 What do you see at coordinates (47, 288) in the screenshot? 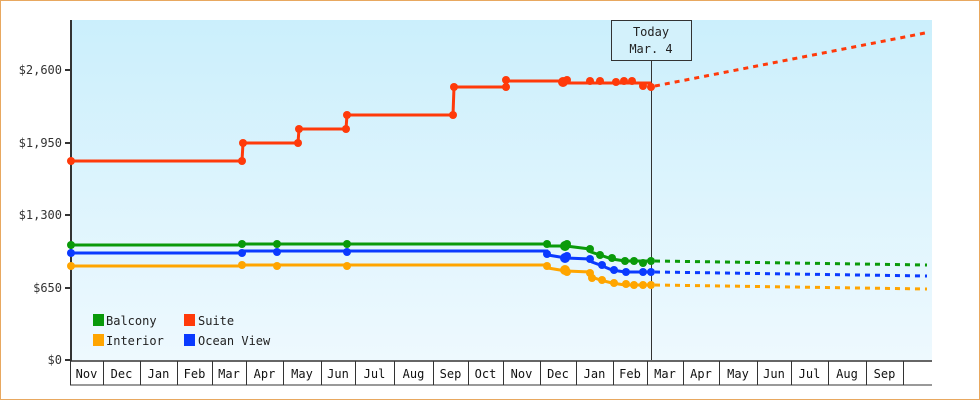
I see `y-tick-label: $650` at bounding box center [47, 288].